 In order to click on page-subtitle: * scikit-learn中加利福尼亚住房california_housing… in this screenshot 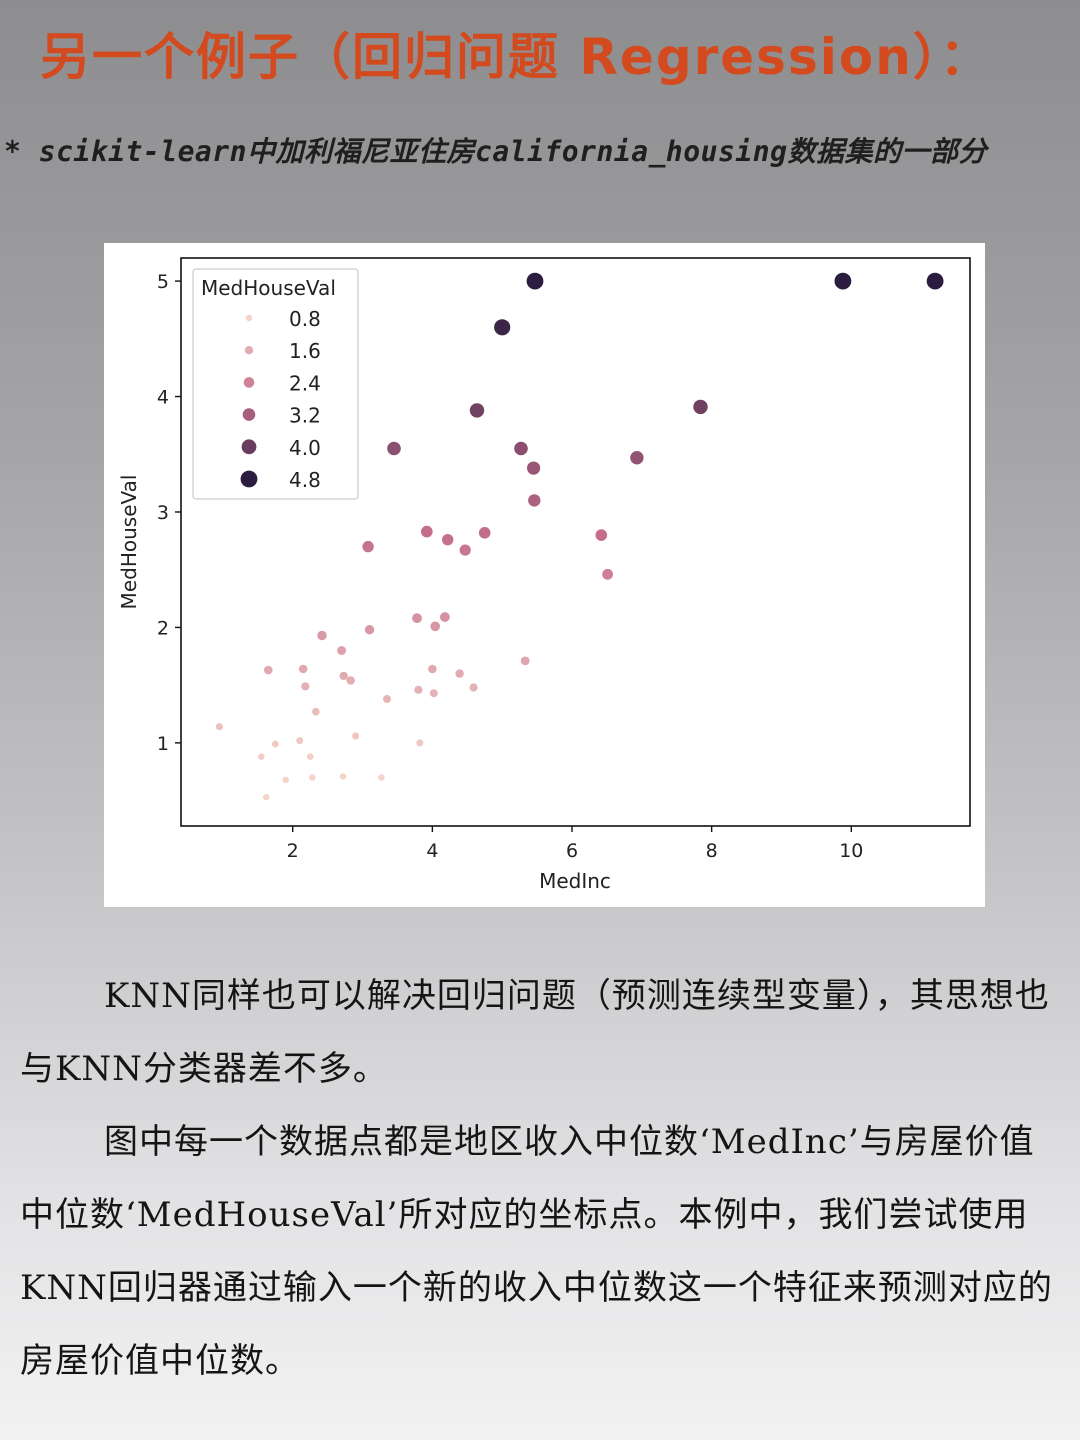, I will do `click(495, 151)`.